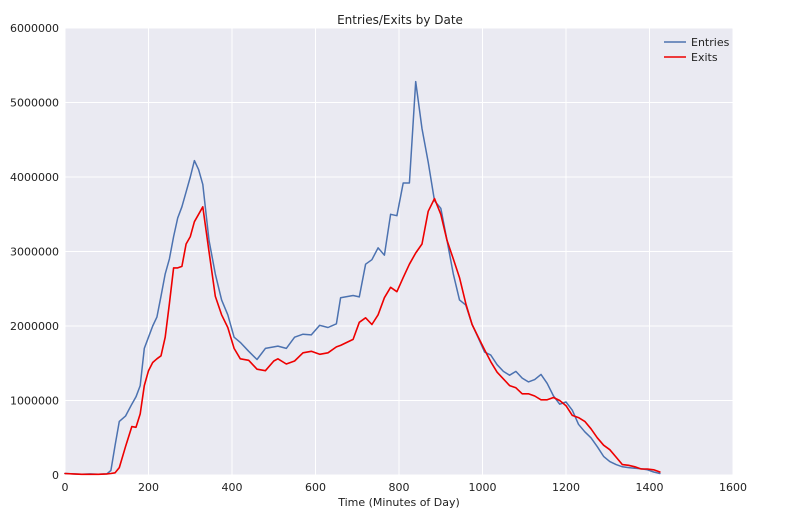  What do you see at coordinates (148, 487) in the screenshot?
I see `x-tick-label: 200` at bounding box center [148, 487].